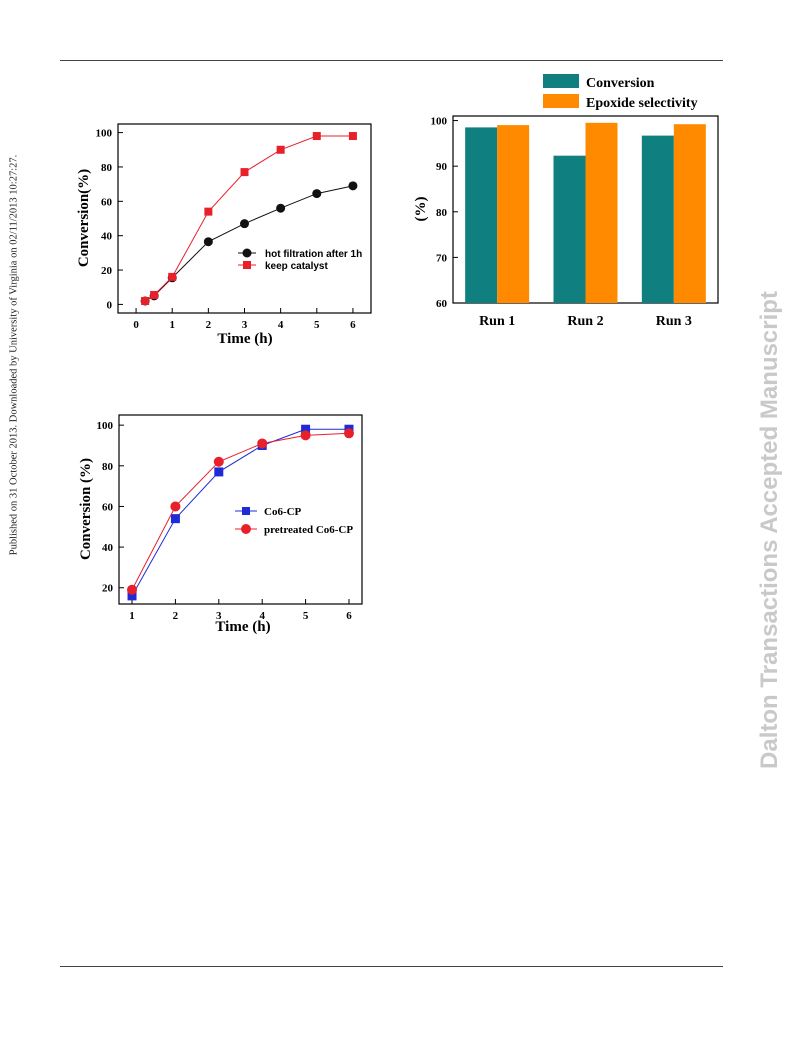 This screenshot has width=793, height=1039. Describe the element at coordinates (247, 265) in the screenshot. I see `legend-marker-keep-catalyst` at that location.